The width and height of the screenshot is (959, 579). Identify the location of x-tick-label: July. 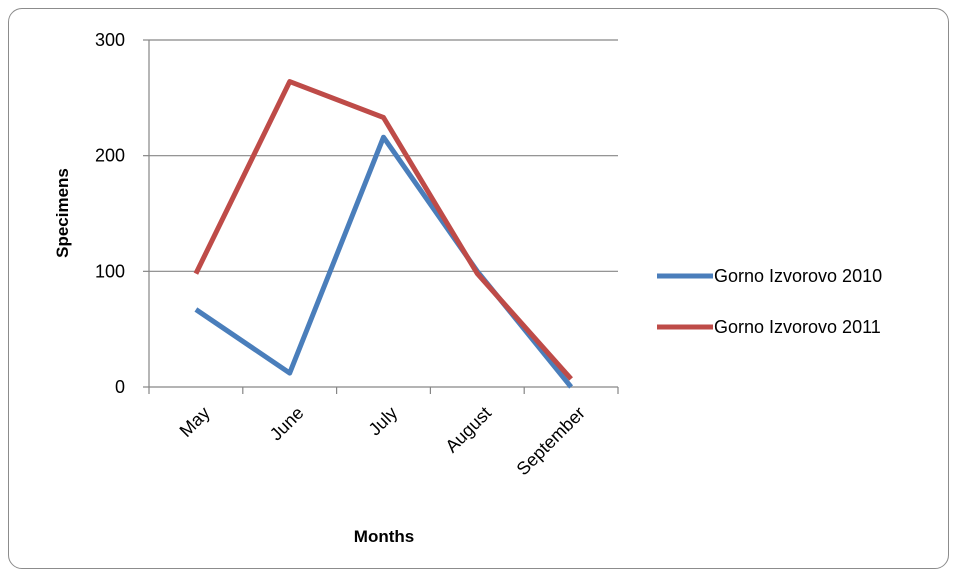
(383, 421).